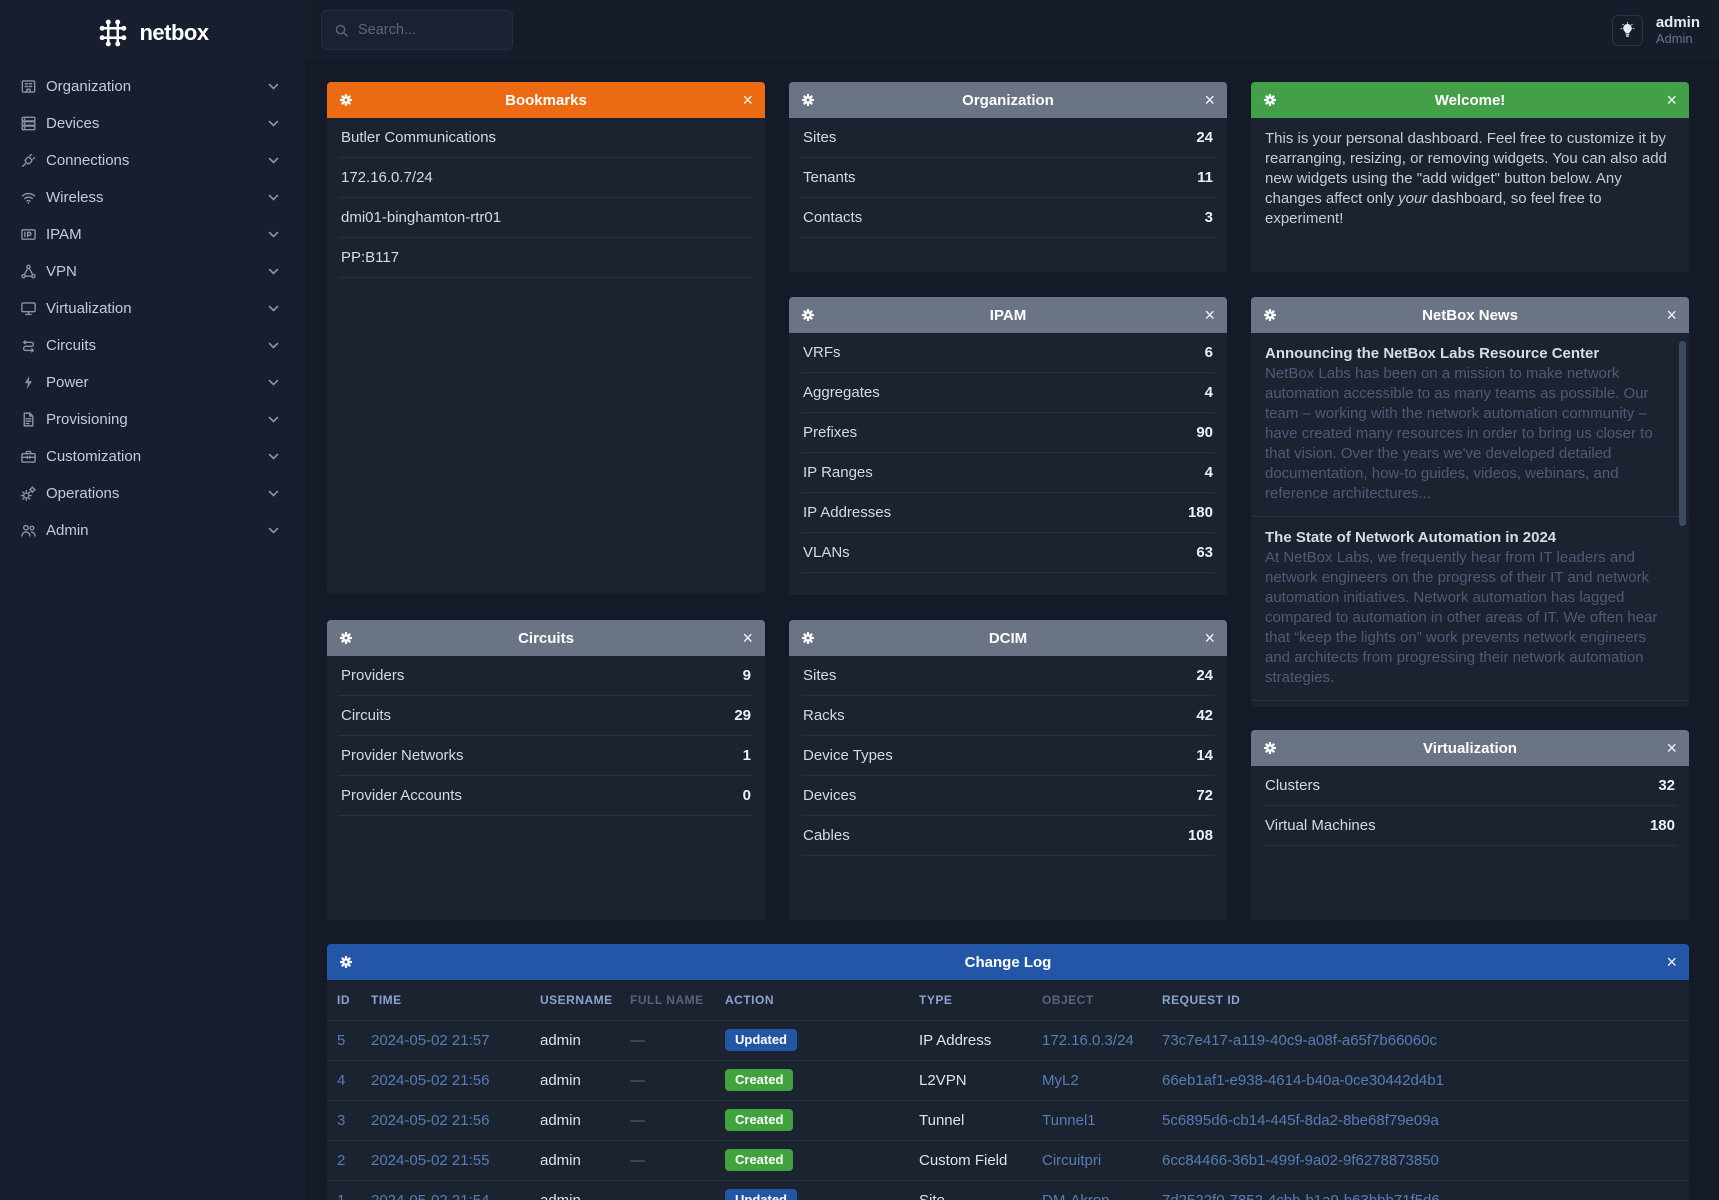 The height and width of the screenshot is (1200, 1719). Describe the element at coordinates (1300, 1160) in the screenshot. I see `changelog-request-link: 6cc84466-36b1-499f-9a02-9f6278873850` at that location.